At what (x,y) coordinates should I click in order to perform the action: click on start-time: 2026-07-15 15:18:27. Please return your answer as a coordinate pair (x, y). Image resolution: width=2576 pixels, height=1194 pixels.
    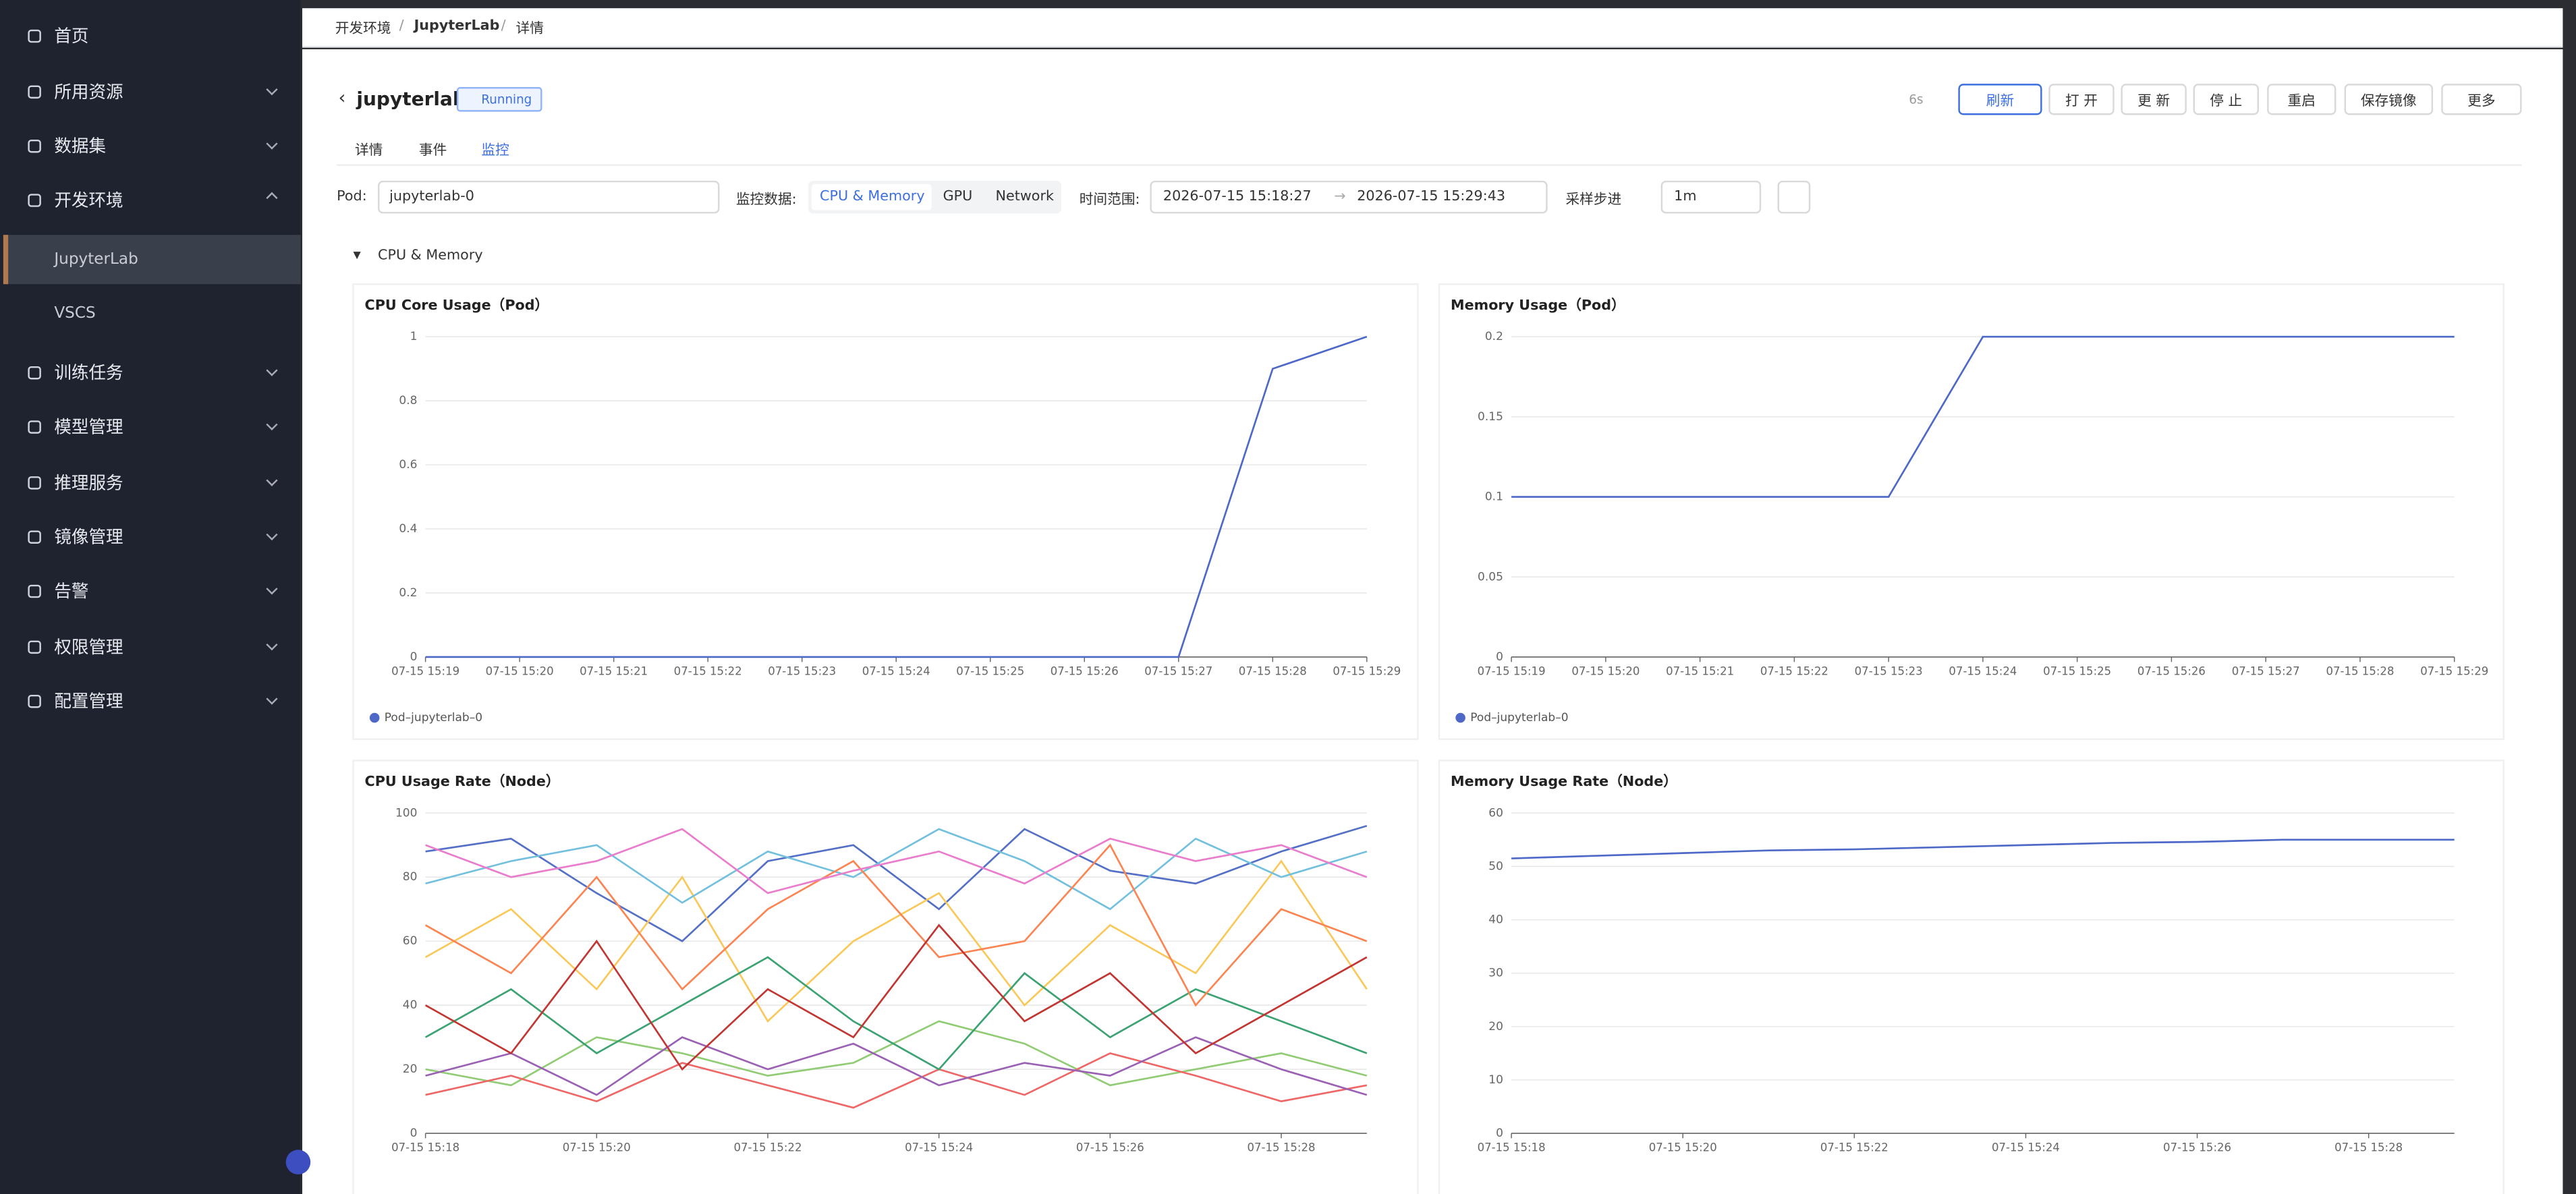
    Looking at the image, I should click on (1237, 198).